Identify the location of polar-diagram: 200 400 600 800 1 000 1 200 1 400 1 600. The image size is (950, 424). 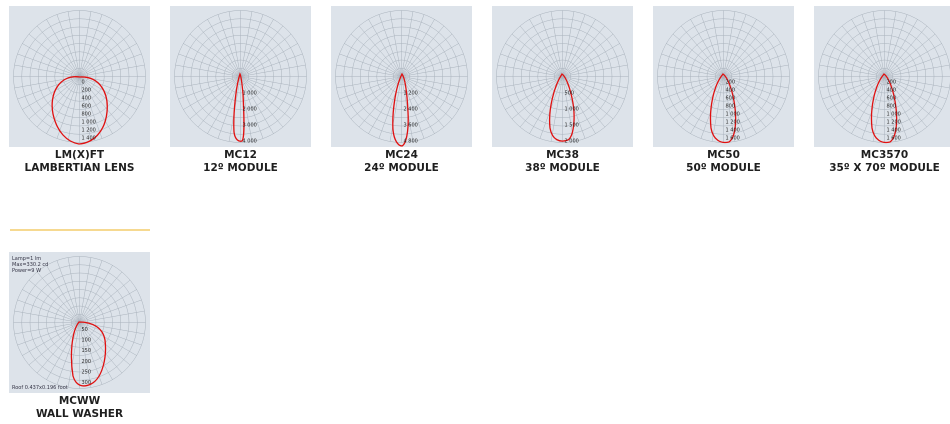
(882, 76).